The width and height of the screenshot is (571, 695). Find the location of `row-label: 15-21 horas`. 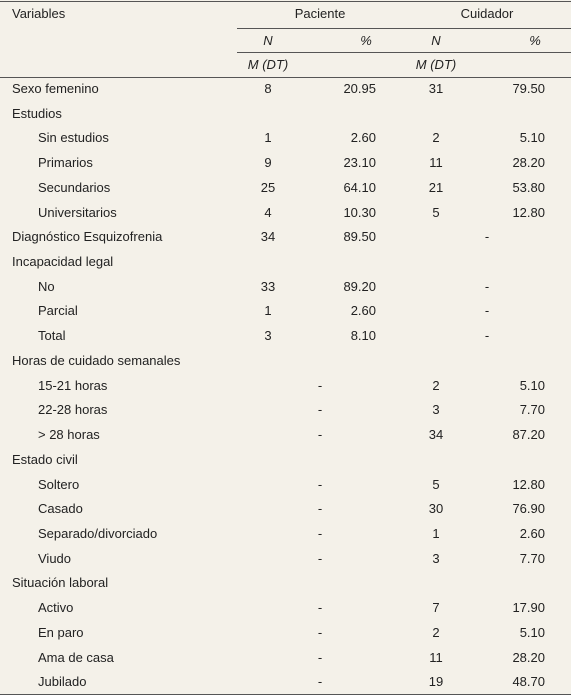

row-label: 15-21 horas is located at coordinates (73, 385).